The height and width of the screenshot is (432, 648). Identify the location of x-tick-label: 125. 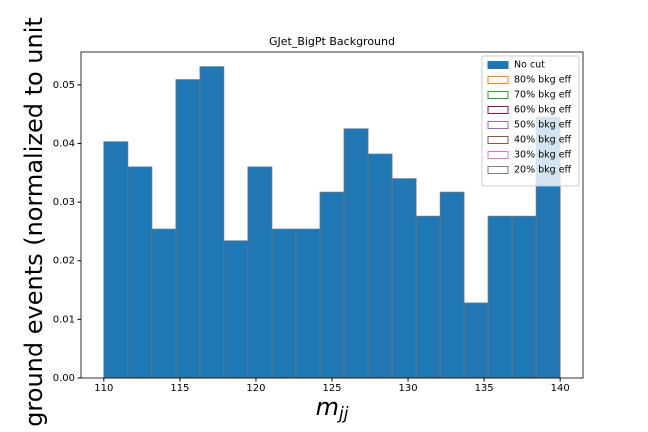
(331, 388).